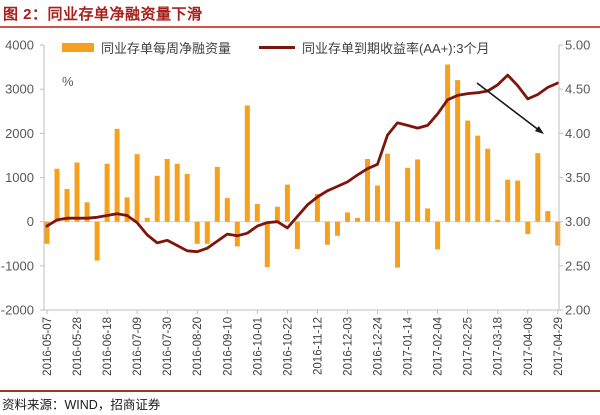 This screenshot has width=600, height=415. I want to click on svg-text: 2017-03-18, so click(499, 346).